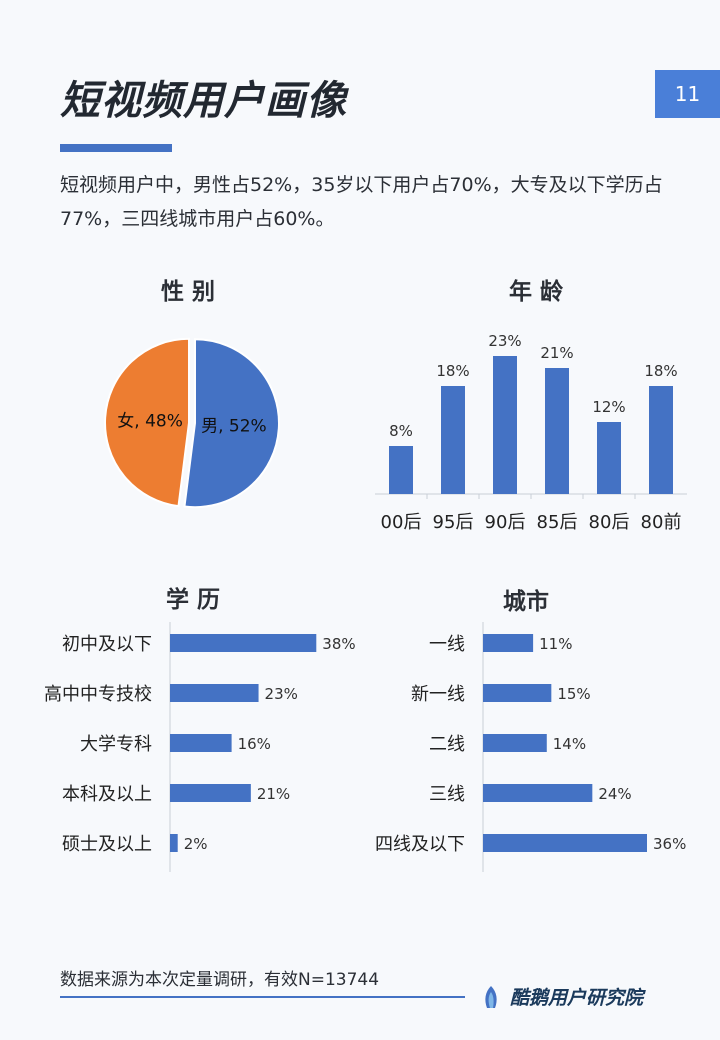  I want to click on age-chart-title: 年 龄, so click(535, 292).